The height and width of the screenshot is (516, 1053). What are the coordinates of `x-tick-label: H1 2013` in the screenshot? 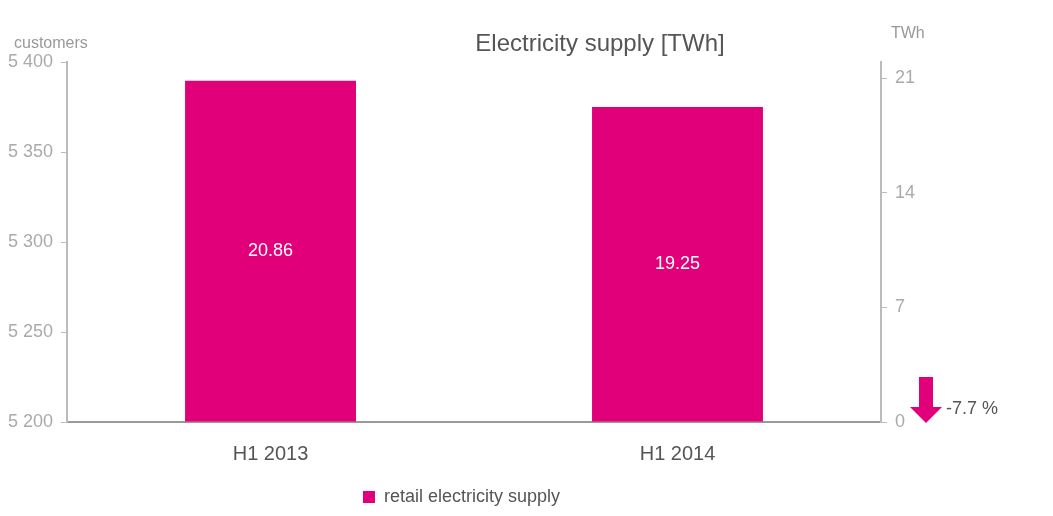 It's located at (270, 452).